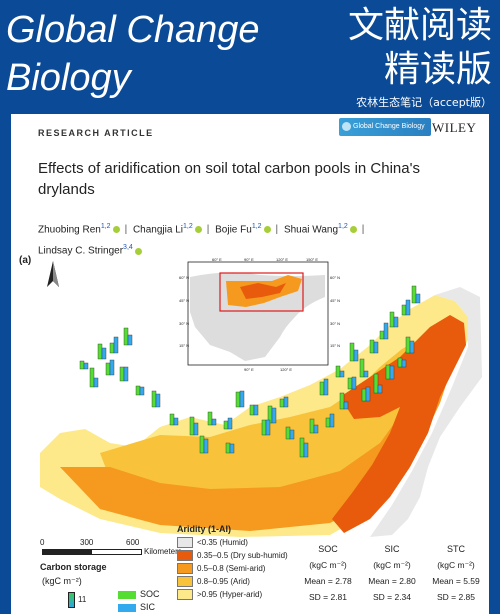  What do you see at coordinates (343, 226) in the screenshot?
I see `author-affiliation: 1,2` at bounding box center [343, 226].